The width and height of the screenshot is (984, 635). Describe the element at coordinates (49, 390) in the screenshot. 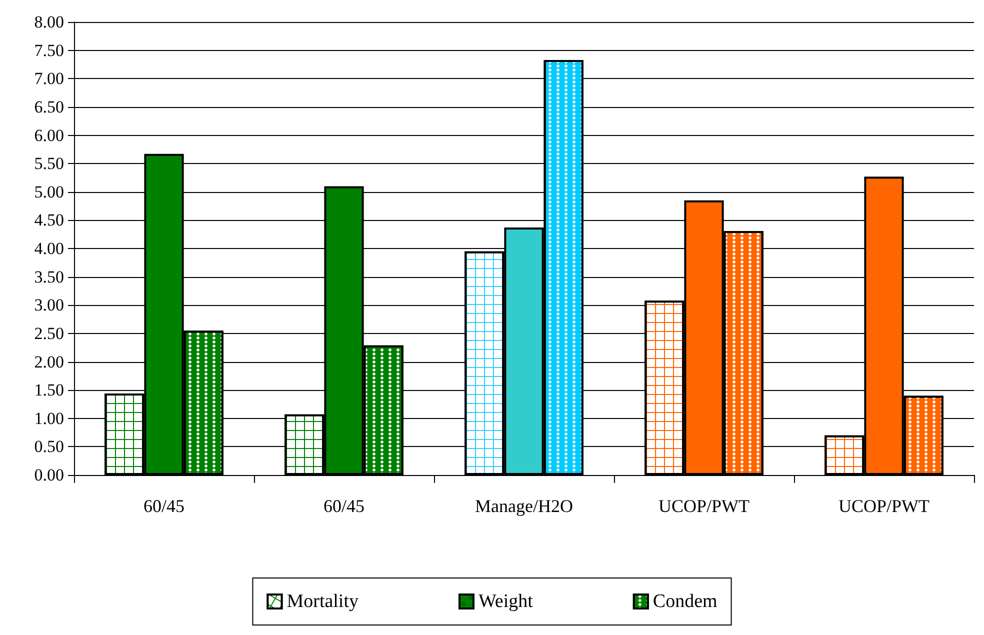

I see `y-tick-label: 1.50` at that location.